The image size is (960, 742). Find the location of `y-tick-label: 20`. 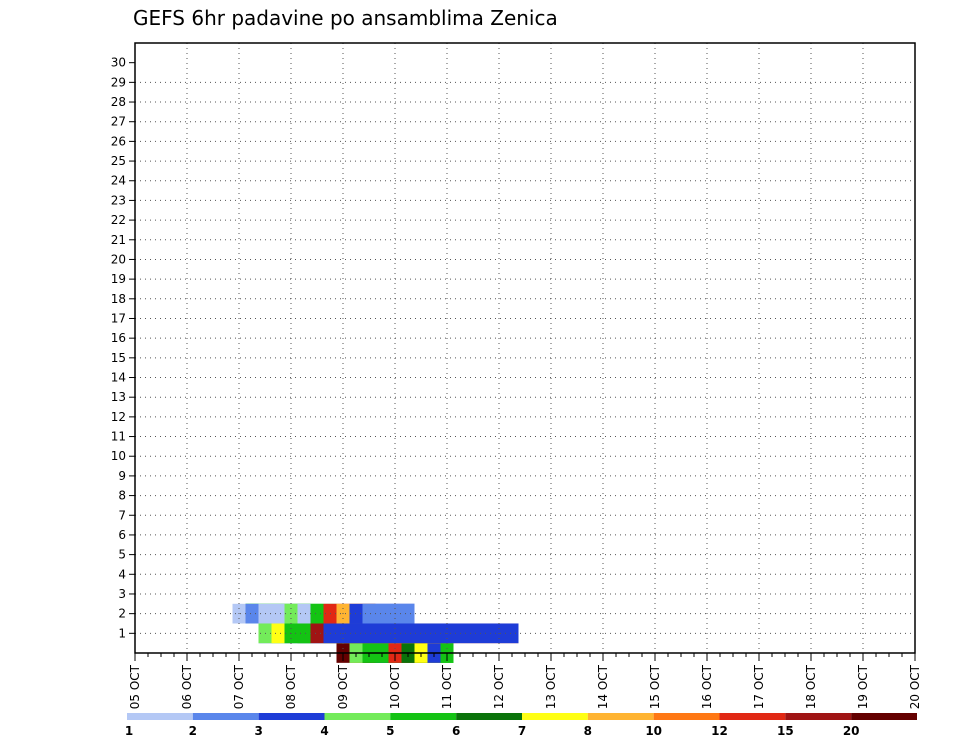

y-tick-label: 20 is located at coordinates (118, 259).